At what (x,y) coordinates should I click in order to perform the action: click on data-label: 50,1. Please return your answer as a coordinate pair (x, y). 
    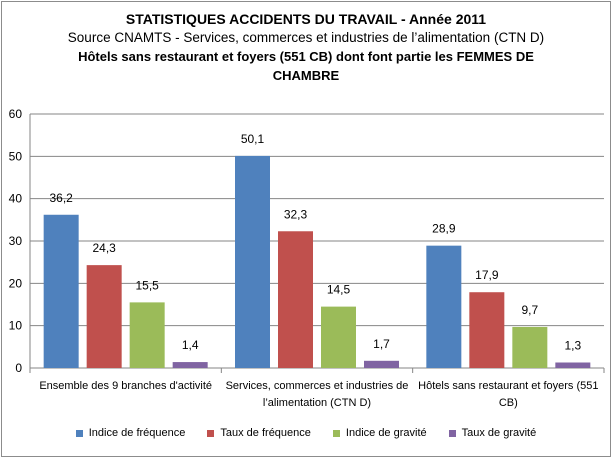
    Looking at the image, I should click on (253, 139).